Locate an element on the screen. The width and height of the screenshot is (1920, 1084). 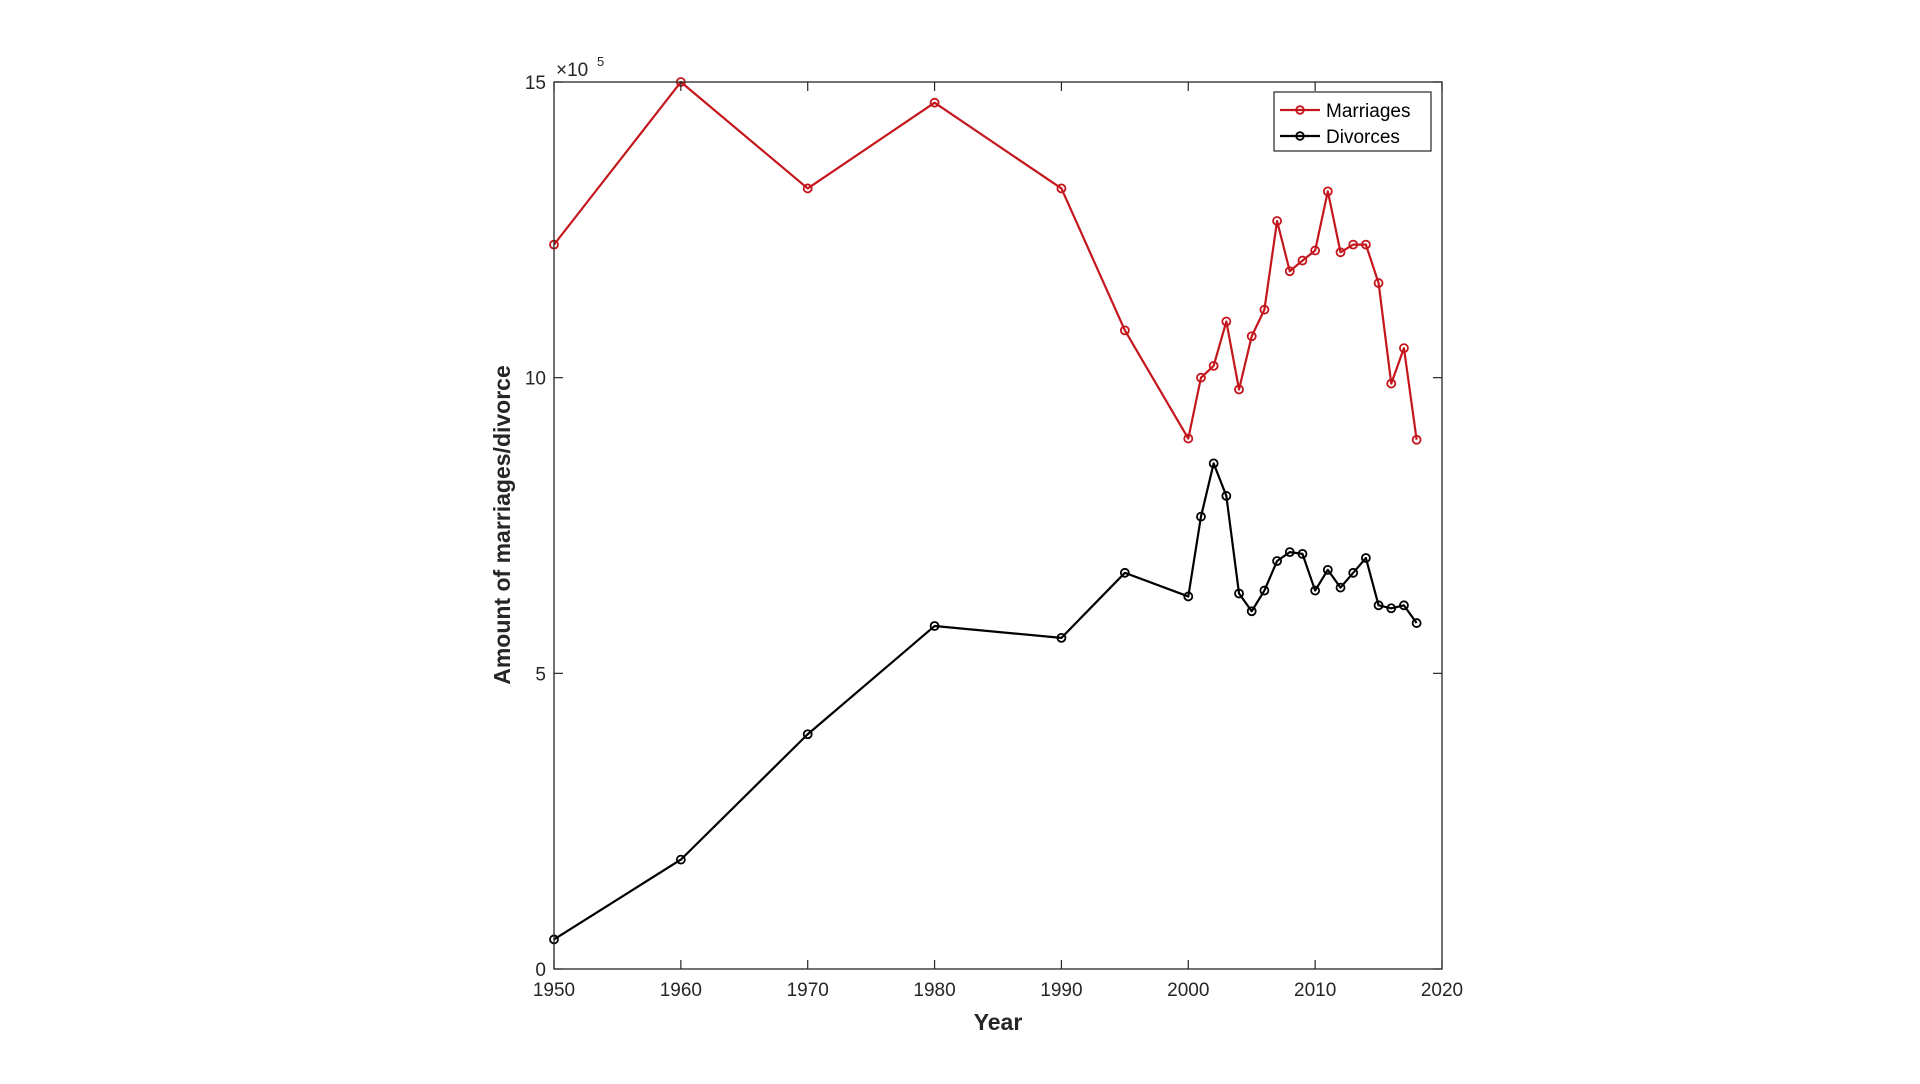
legend-divorces-marker is located at coordinates (1300, 136).